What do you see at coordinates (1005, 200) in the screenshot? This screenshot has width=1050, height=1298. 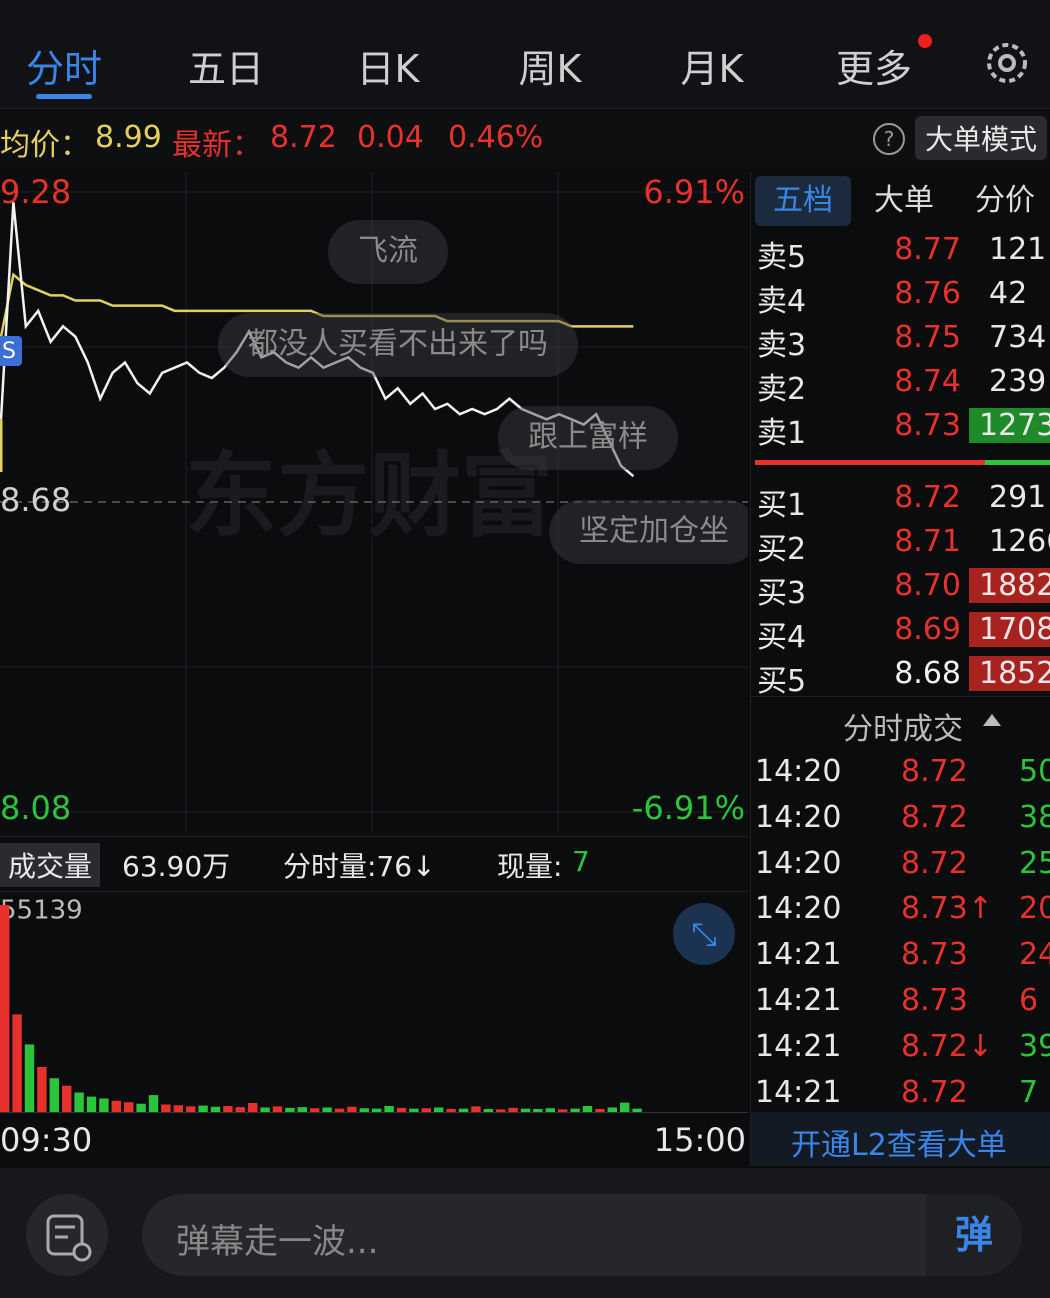 I see `book-tab: 分价` at bounding box center [1005, 200].